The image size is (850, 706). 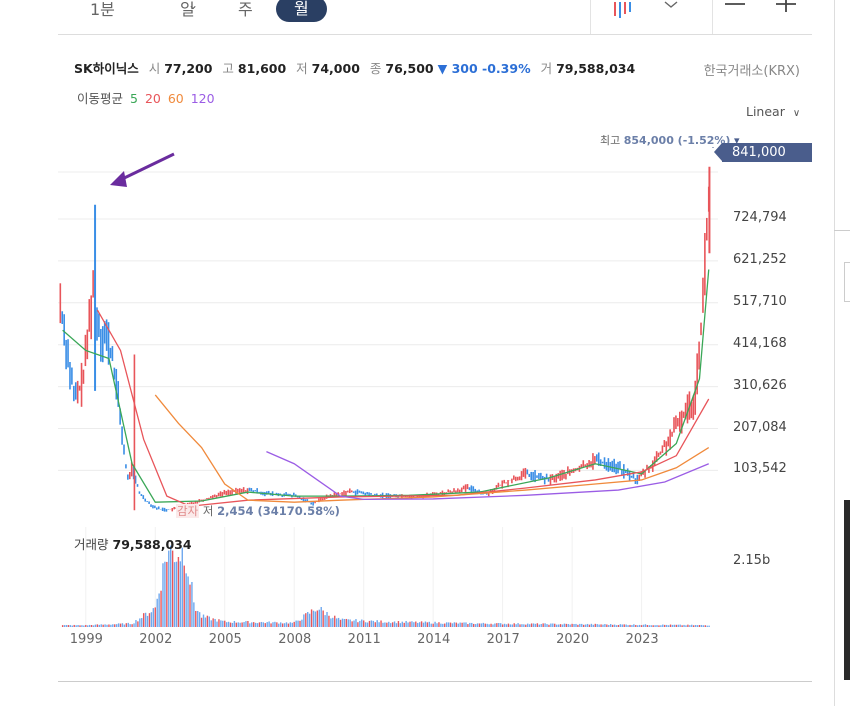 What do you see at coordinates (646, 9) in the screenshot?
I see `candlestick-icon` at bounding box center [646, 9].